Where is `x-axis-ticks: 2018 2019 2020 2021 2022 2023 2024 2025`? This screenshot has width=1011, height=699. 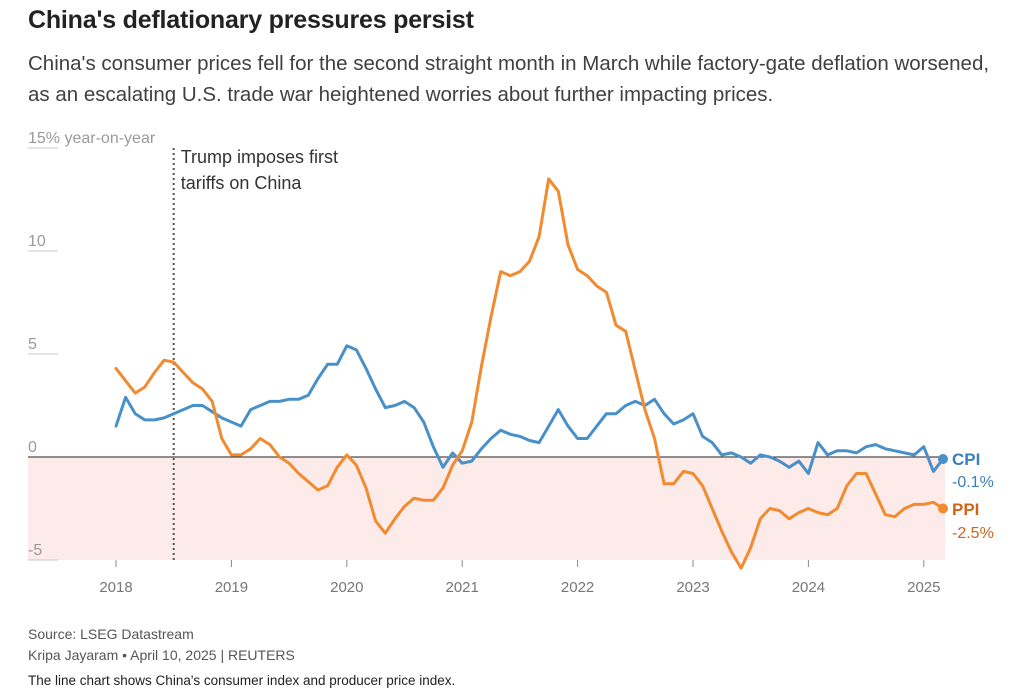 x-axis-ticks: 2018 2019 2020 2021 2022 2023 2024 2025 is located at coordinates (519, 578).